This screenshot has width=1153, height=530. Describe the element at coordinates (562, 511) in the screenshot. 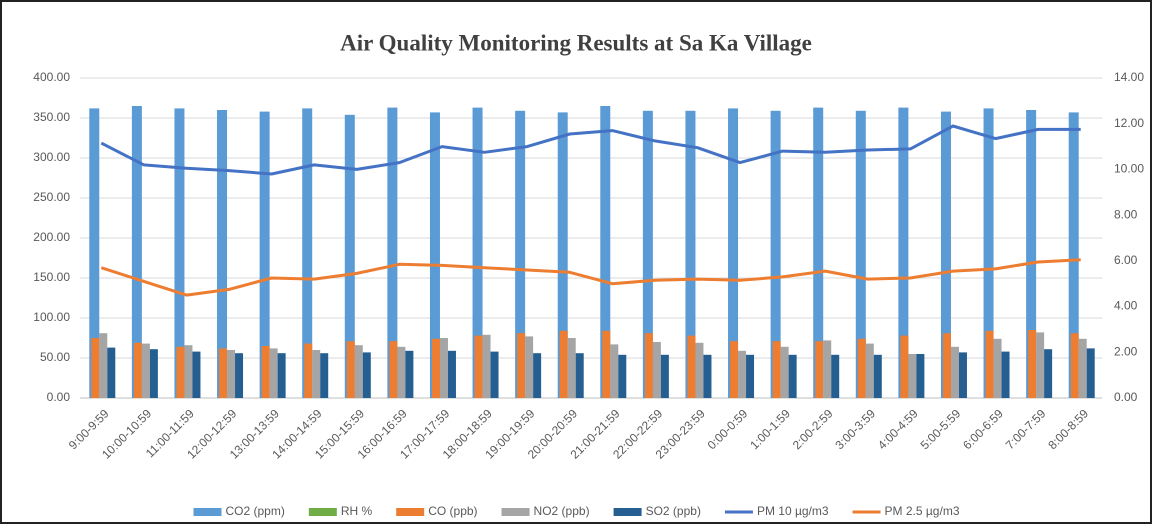

I see `legend-label: NO2 (ppb)` at that location.